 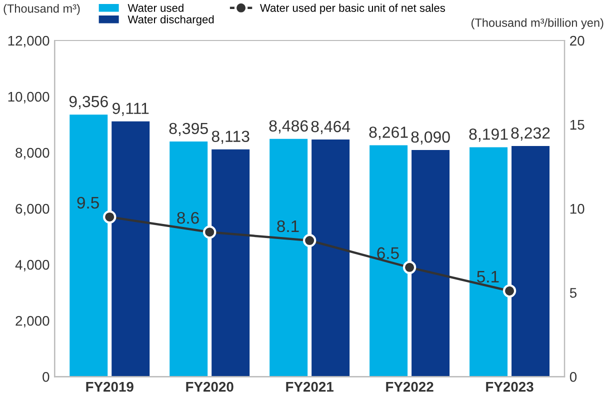 I want to click on data-label: 8,395, so click(x=188, y=129).